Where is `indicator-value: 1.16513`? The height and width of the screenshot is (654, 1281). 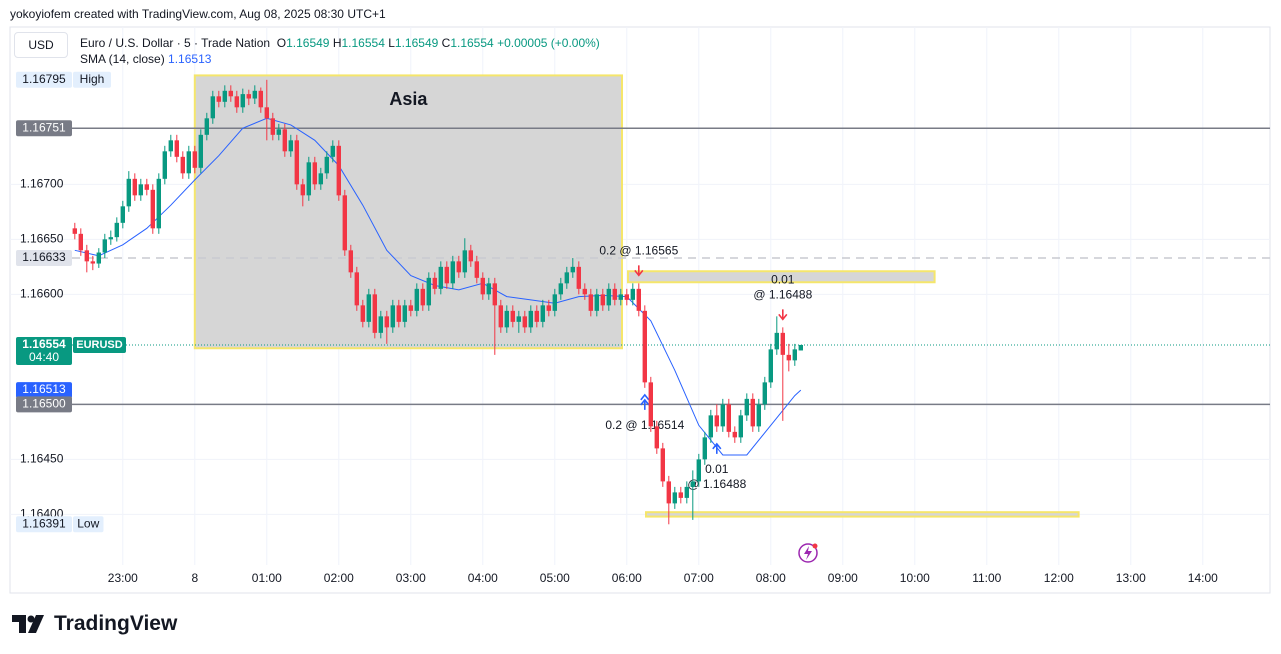 indicator-value: 1.16513 is located at coordinates (190, 59).